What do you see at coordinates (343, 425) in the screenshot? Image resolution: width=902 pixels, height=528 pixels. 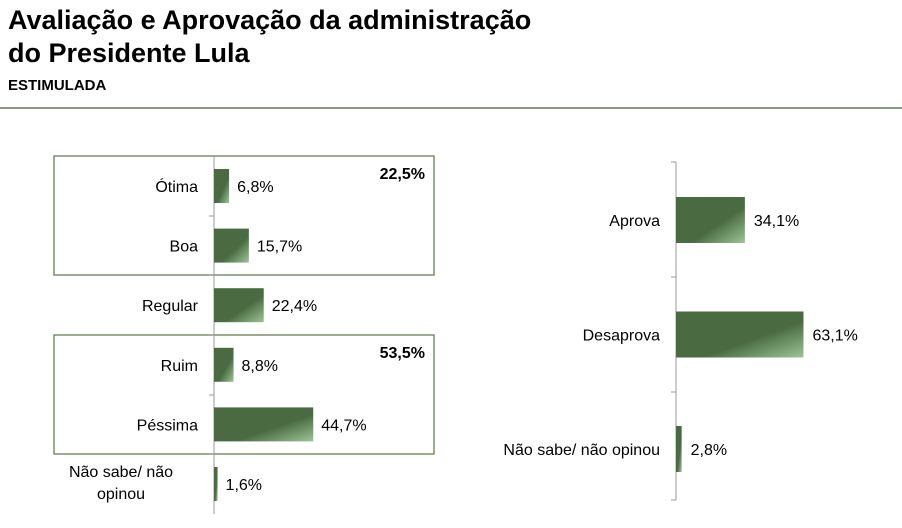 I see `data-label: 44,7%` at bounding box center [343, 425].